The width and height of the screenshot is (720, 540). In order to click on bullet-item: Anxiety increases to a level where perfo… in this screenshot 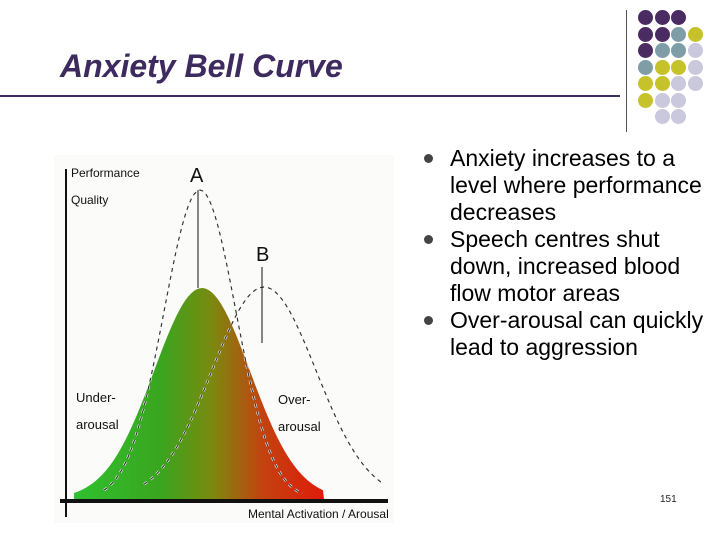, I will do `click(567, 185)`.